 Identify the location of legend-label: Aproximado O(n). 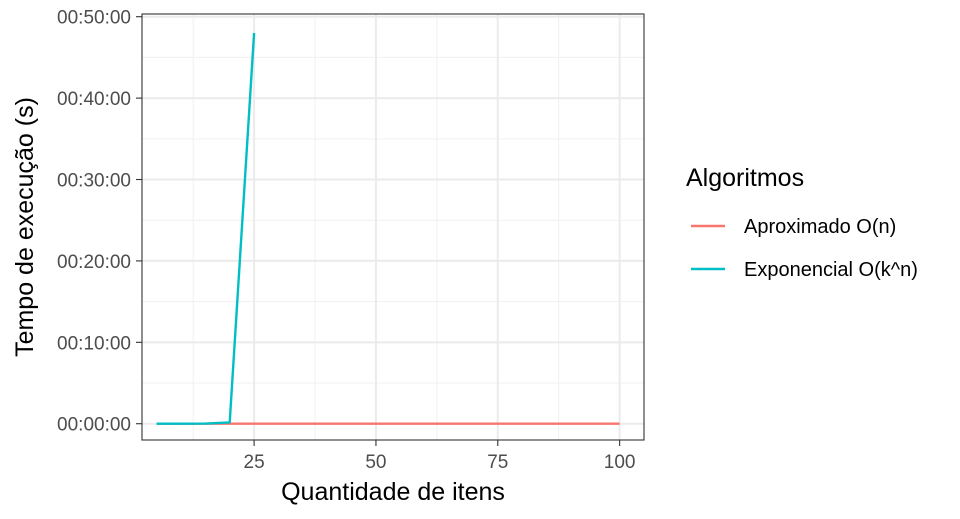
(820, 227).